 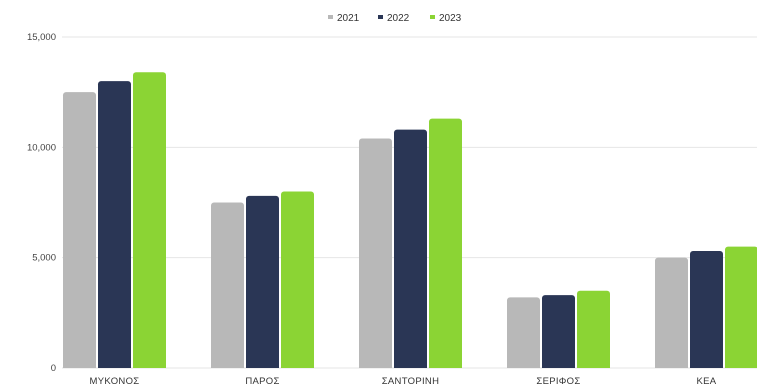 What do you see at coordinates (41, 147) in the screenshot?
I see `y-tick-label: 10,000` at bounding box center [41, 147].